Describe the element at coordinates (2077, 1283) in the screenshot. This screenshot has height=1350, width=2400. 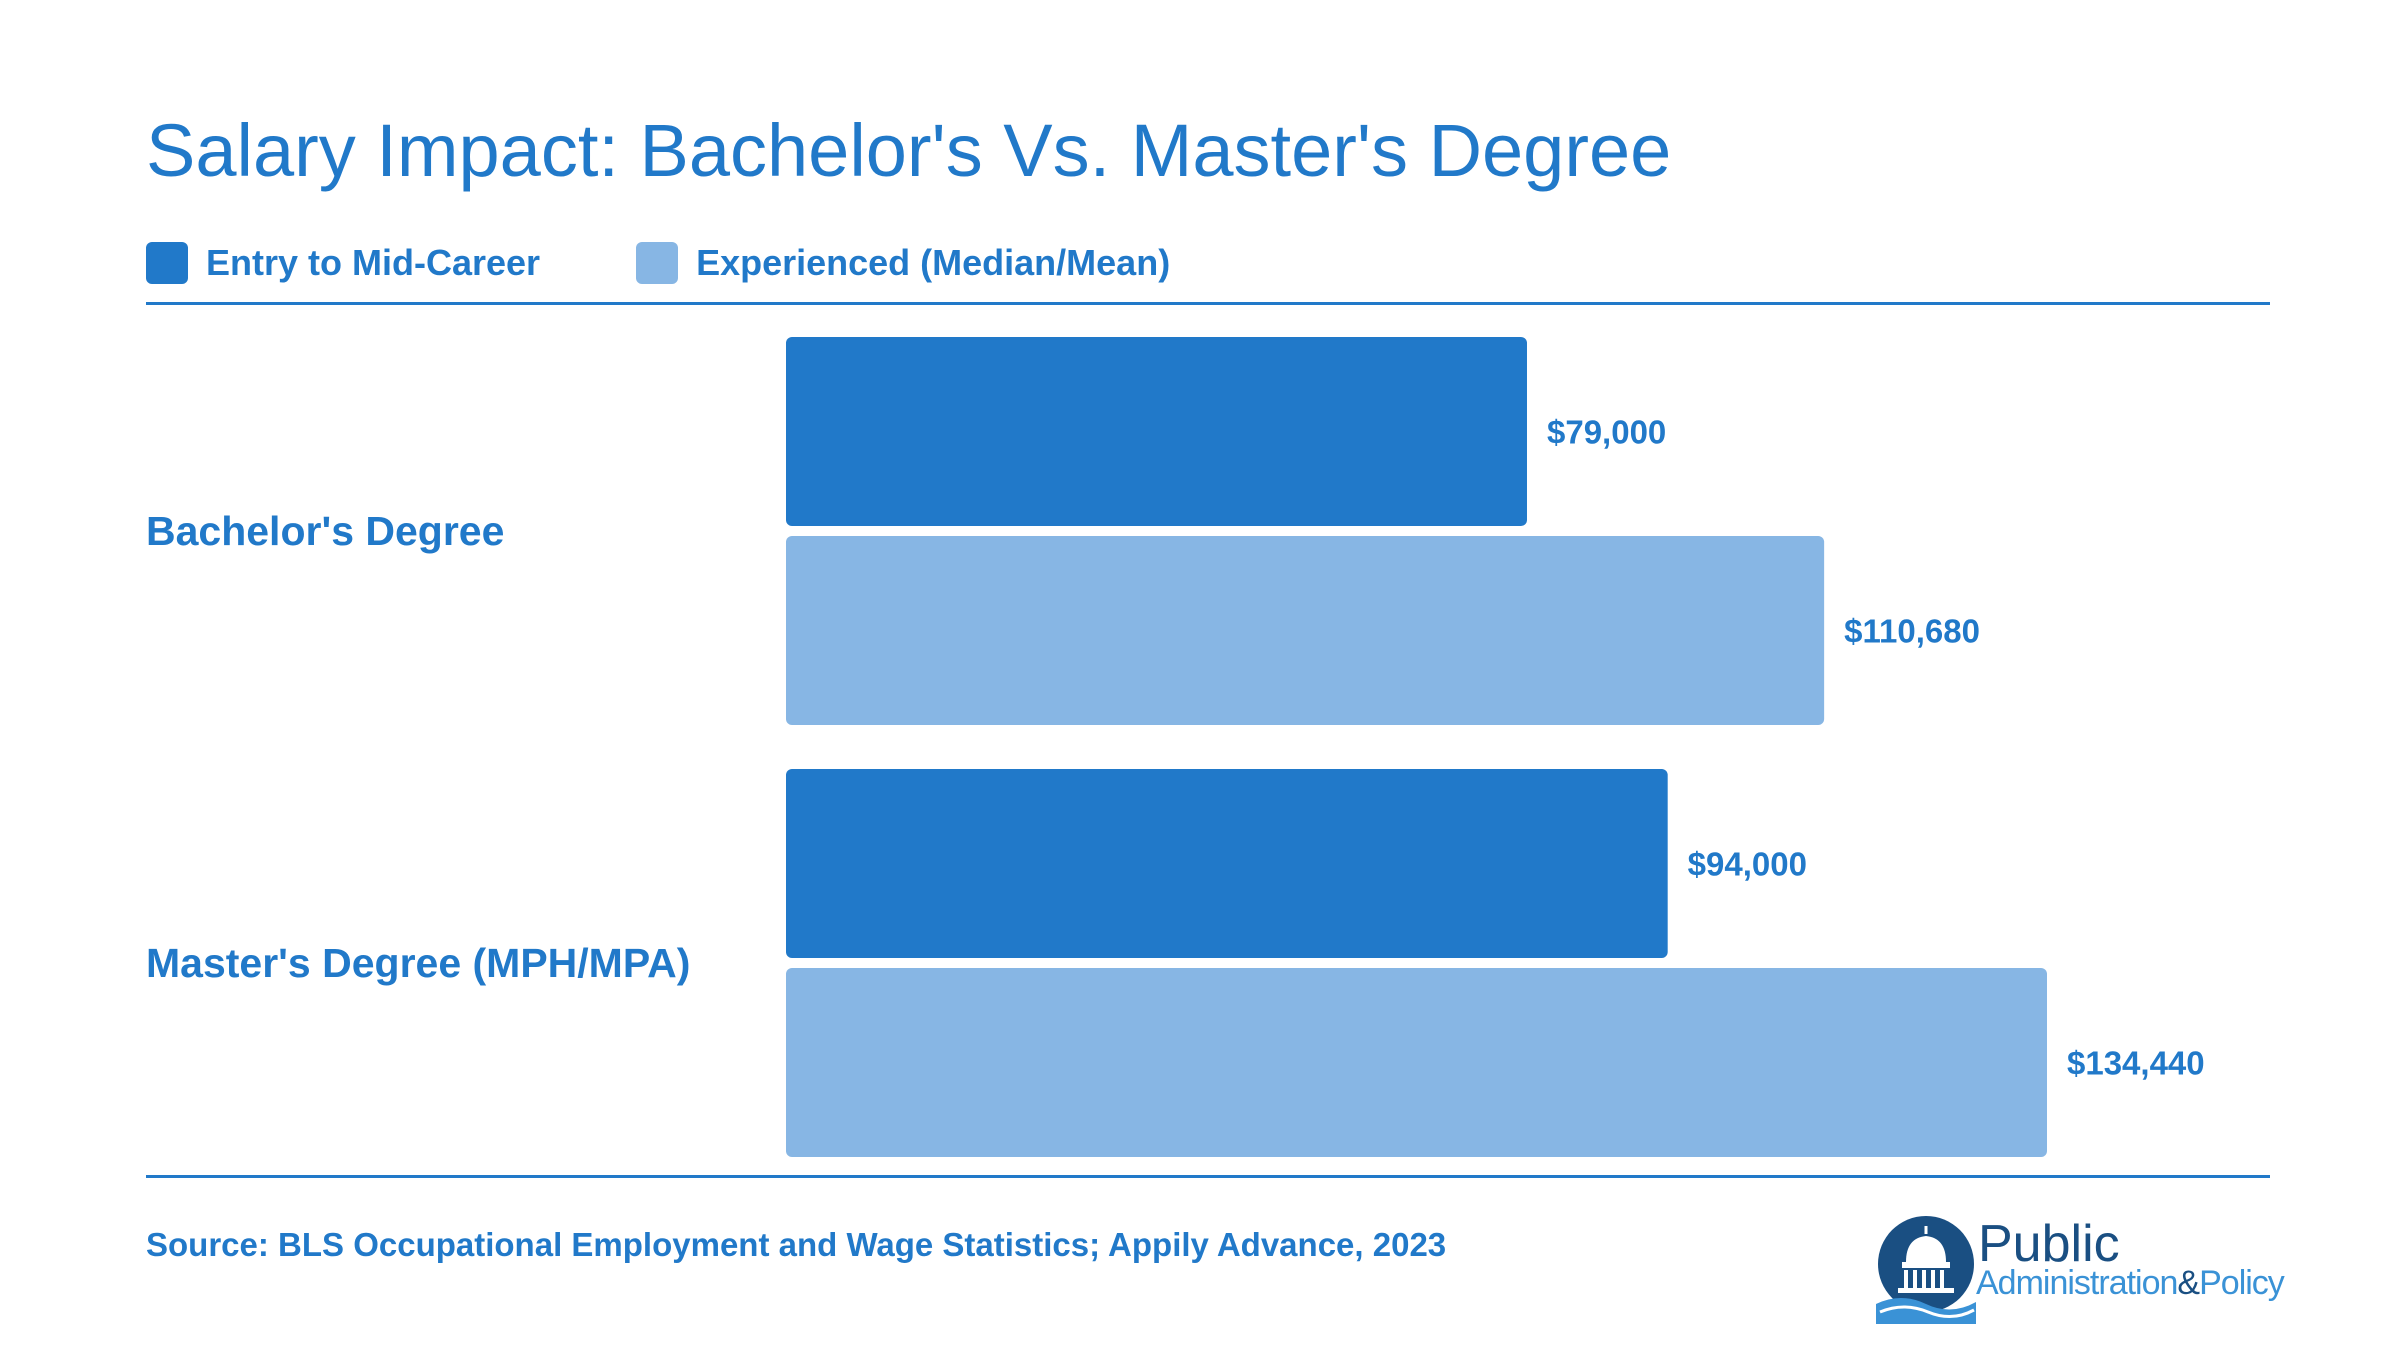
I see `logo-word-administration: Administration` at that location.